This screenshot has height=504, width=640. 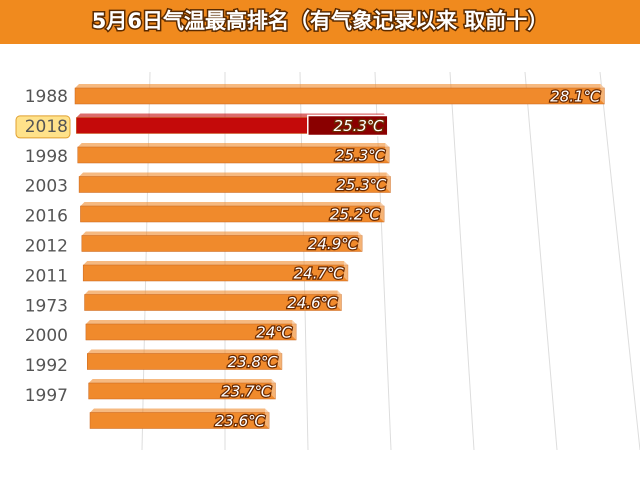 I want to click on y-tick-label: 1988, so click(x=46, y=97).